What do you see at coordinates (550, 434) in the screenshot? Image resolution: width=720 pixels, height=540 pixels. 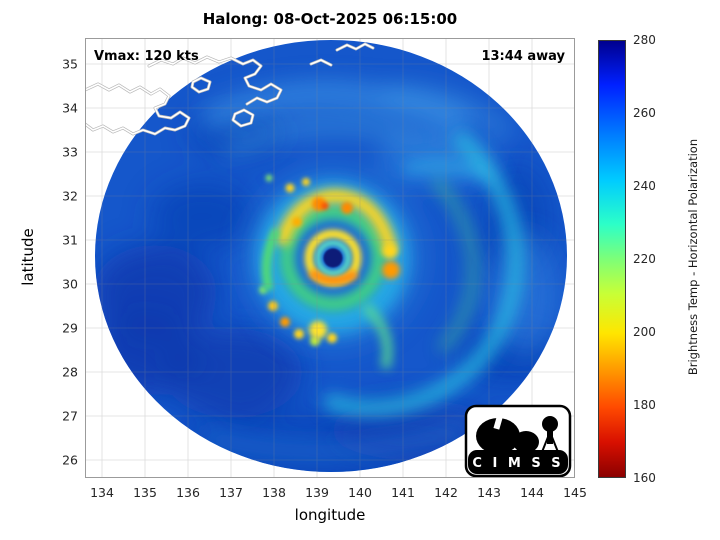 I see `water-tower-icon` at bounding box center [550, 434].